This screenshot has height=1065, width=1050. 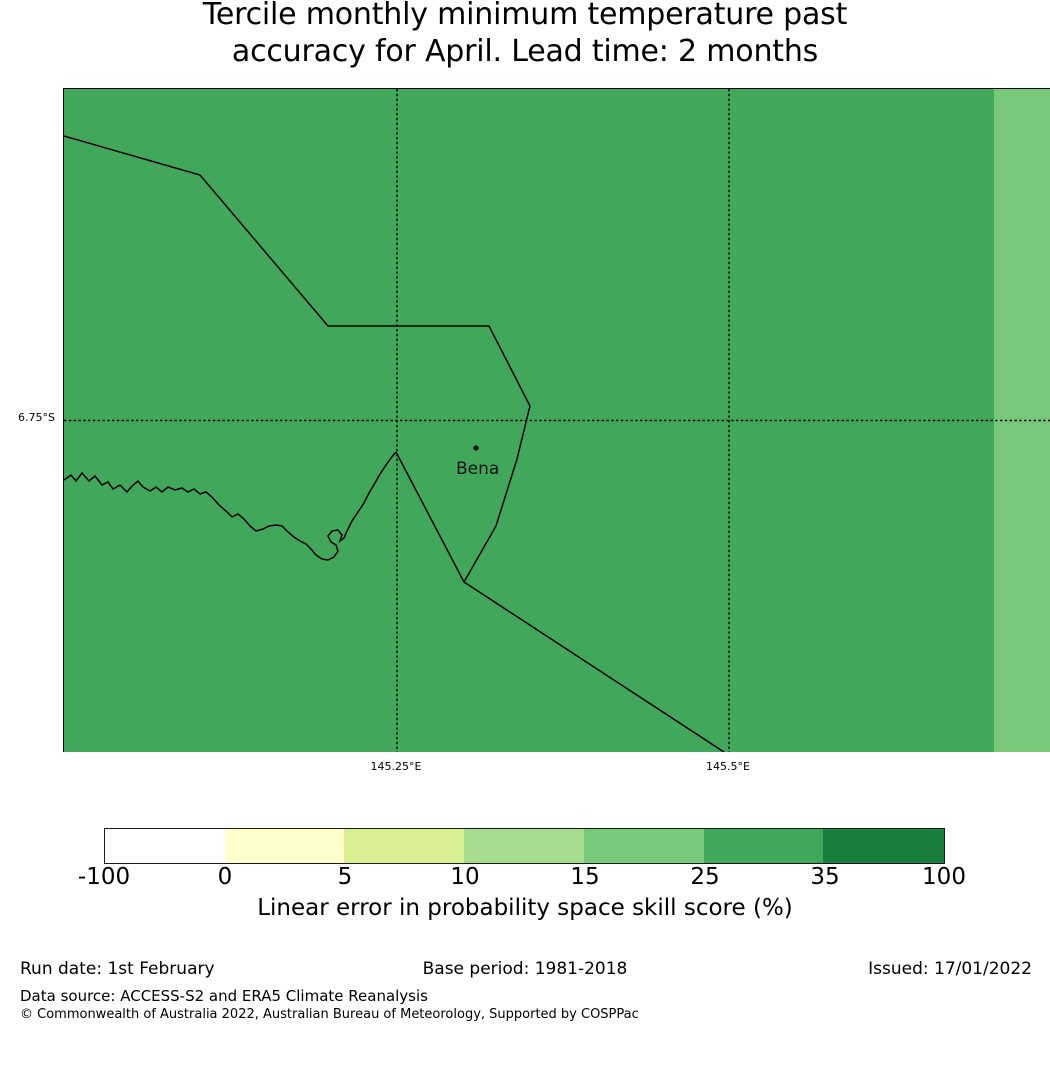 What do you see at coordinates (225, 877) in the screenshot?
I see `colorbar-tick-1: 0` at bounding box center [225, 877].